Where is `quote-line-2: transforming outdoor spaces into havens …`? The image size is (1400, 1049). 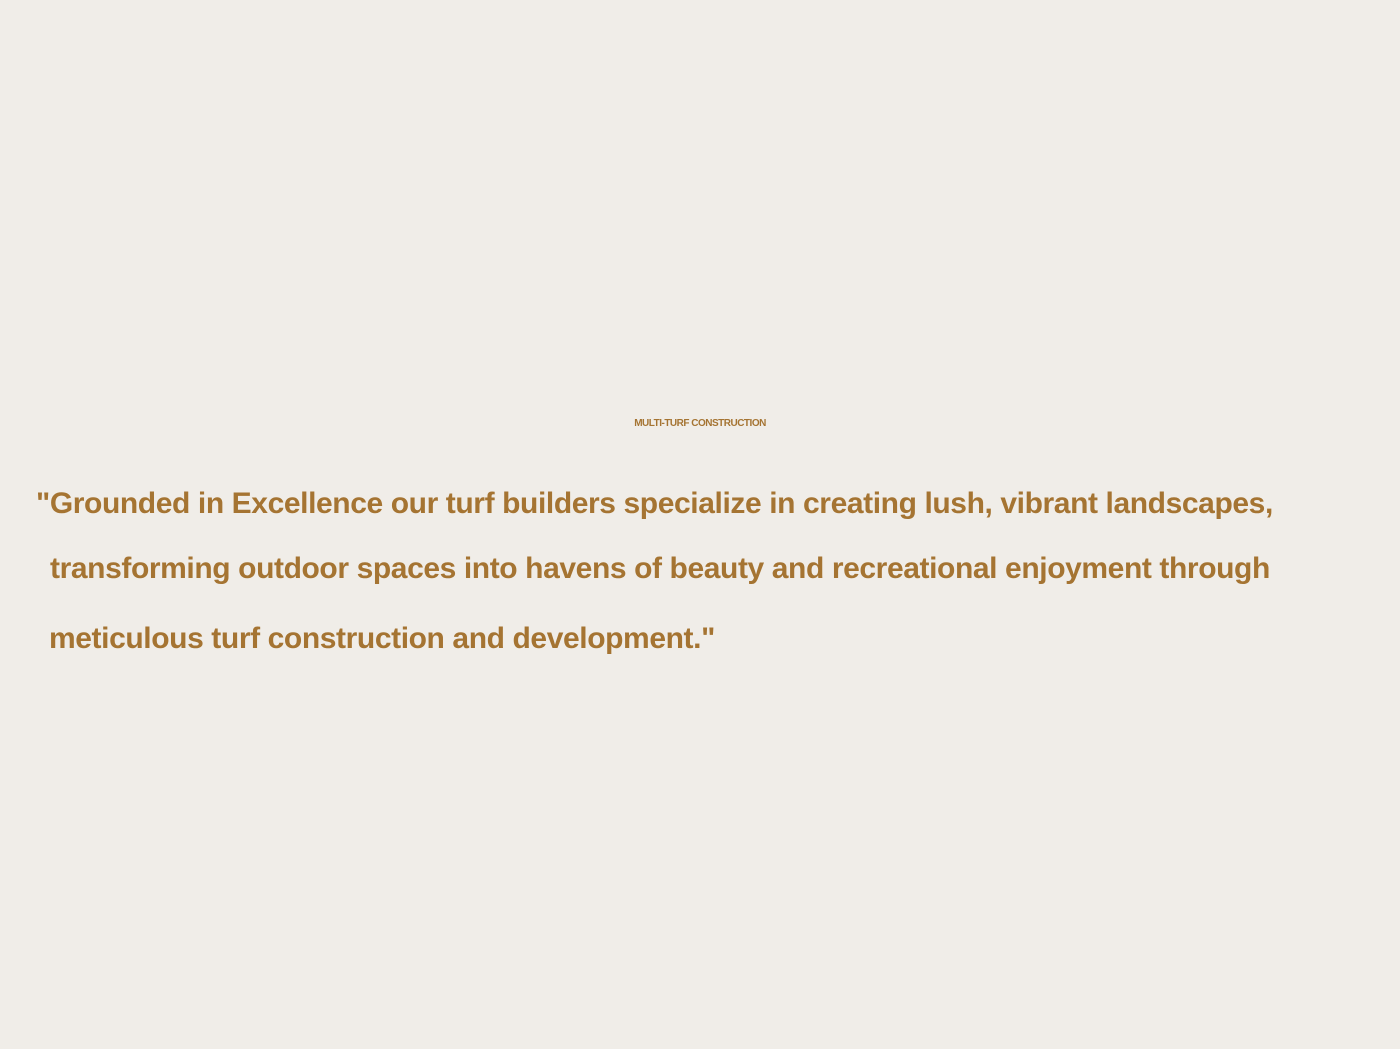 quote-line-2: transforming outdoor spaces into havens … is located at coordinates (660, 568).